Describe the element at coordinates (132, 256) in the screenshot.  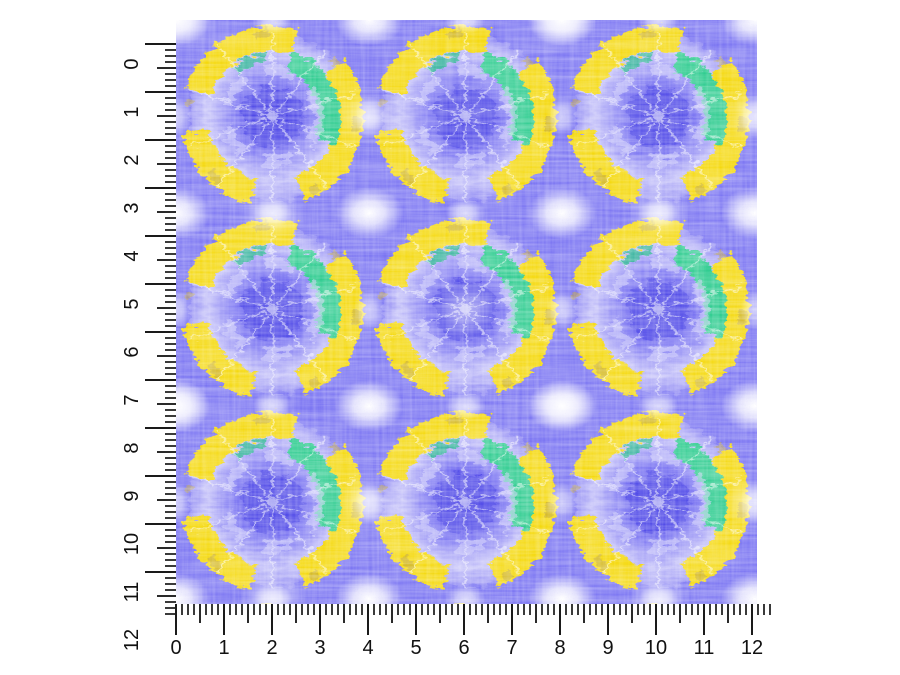
I see `ruler-label-vertical-4: 4` at that location.